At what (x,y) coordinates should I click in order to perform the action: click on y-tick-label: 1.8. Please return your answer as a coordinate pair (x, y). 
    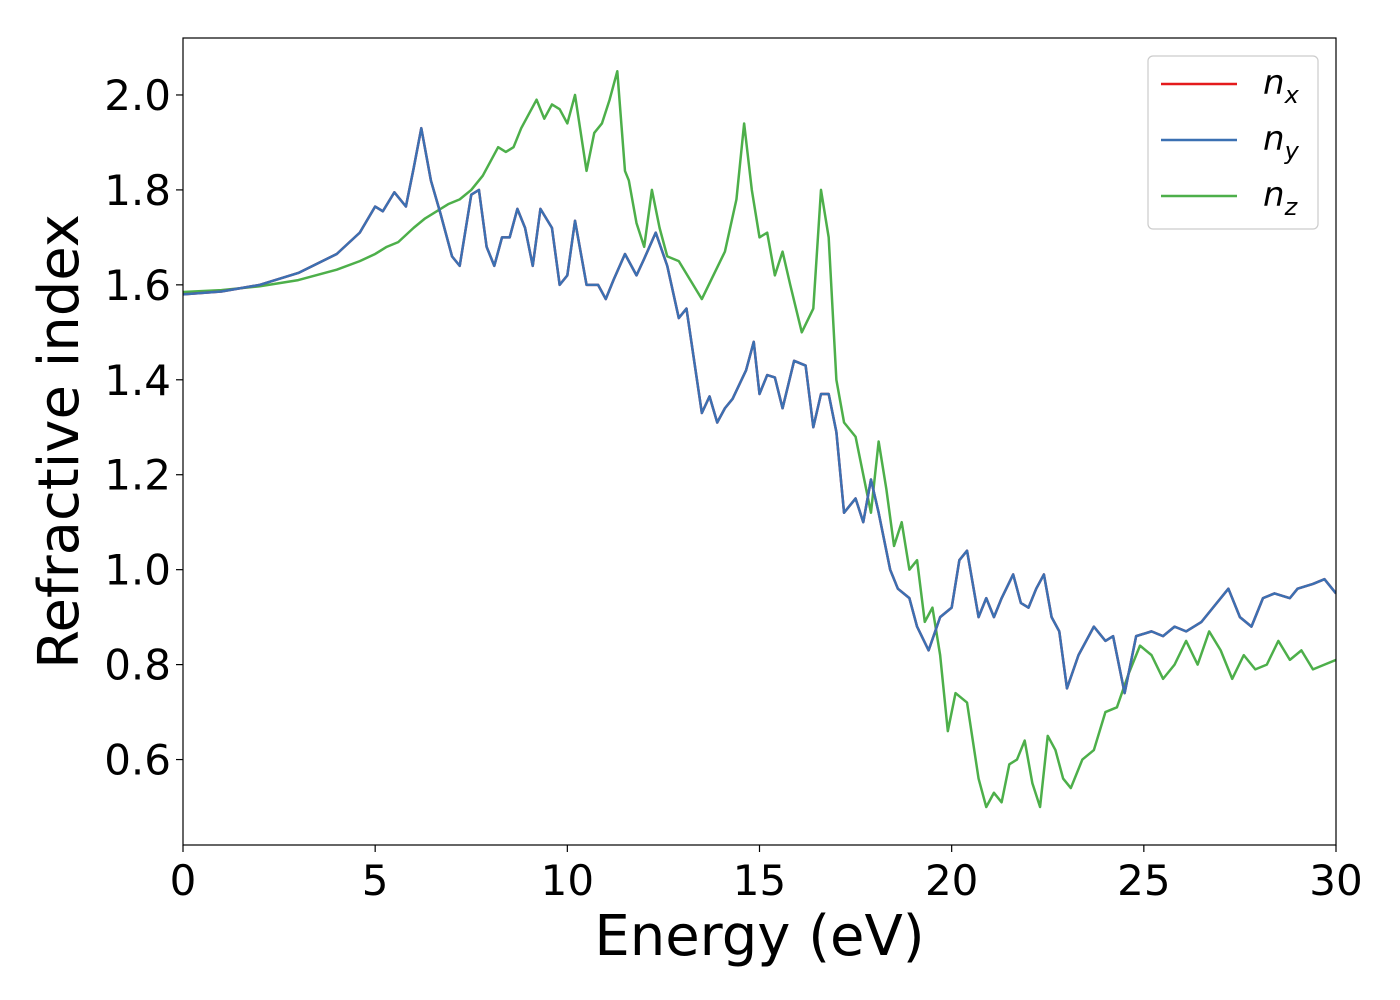
    Looking at the image, I should click on (137, 190).